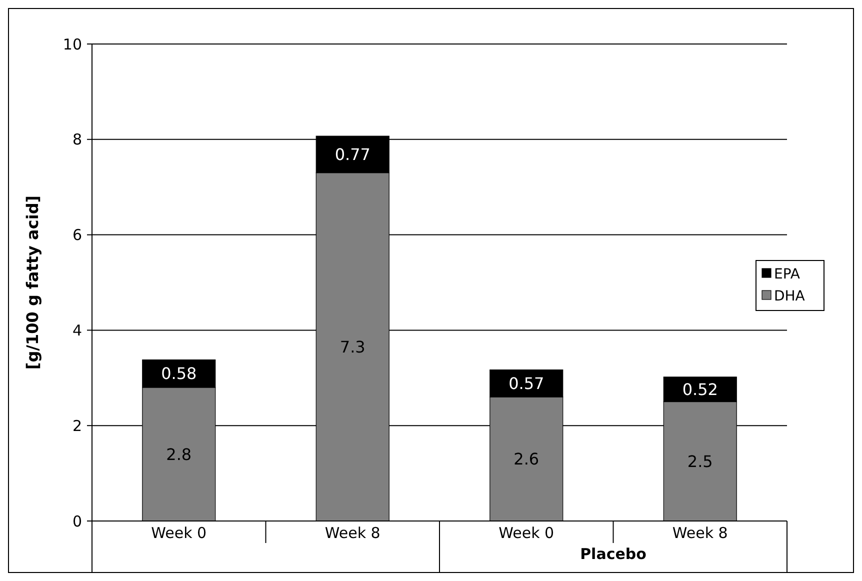  I want to click on data-label: 2.6, so click(527, 459).